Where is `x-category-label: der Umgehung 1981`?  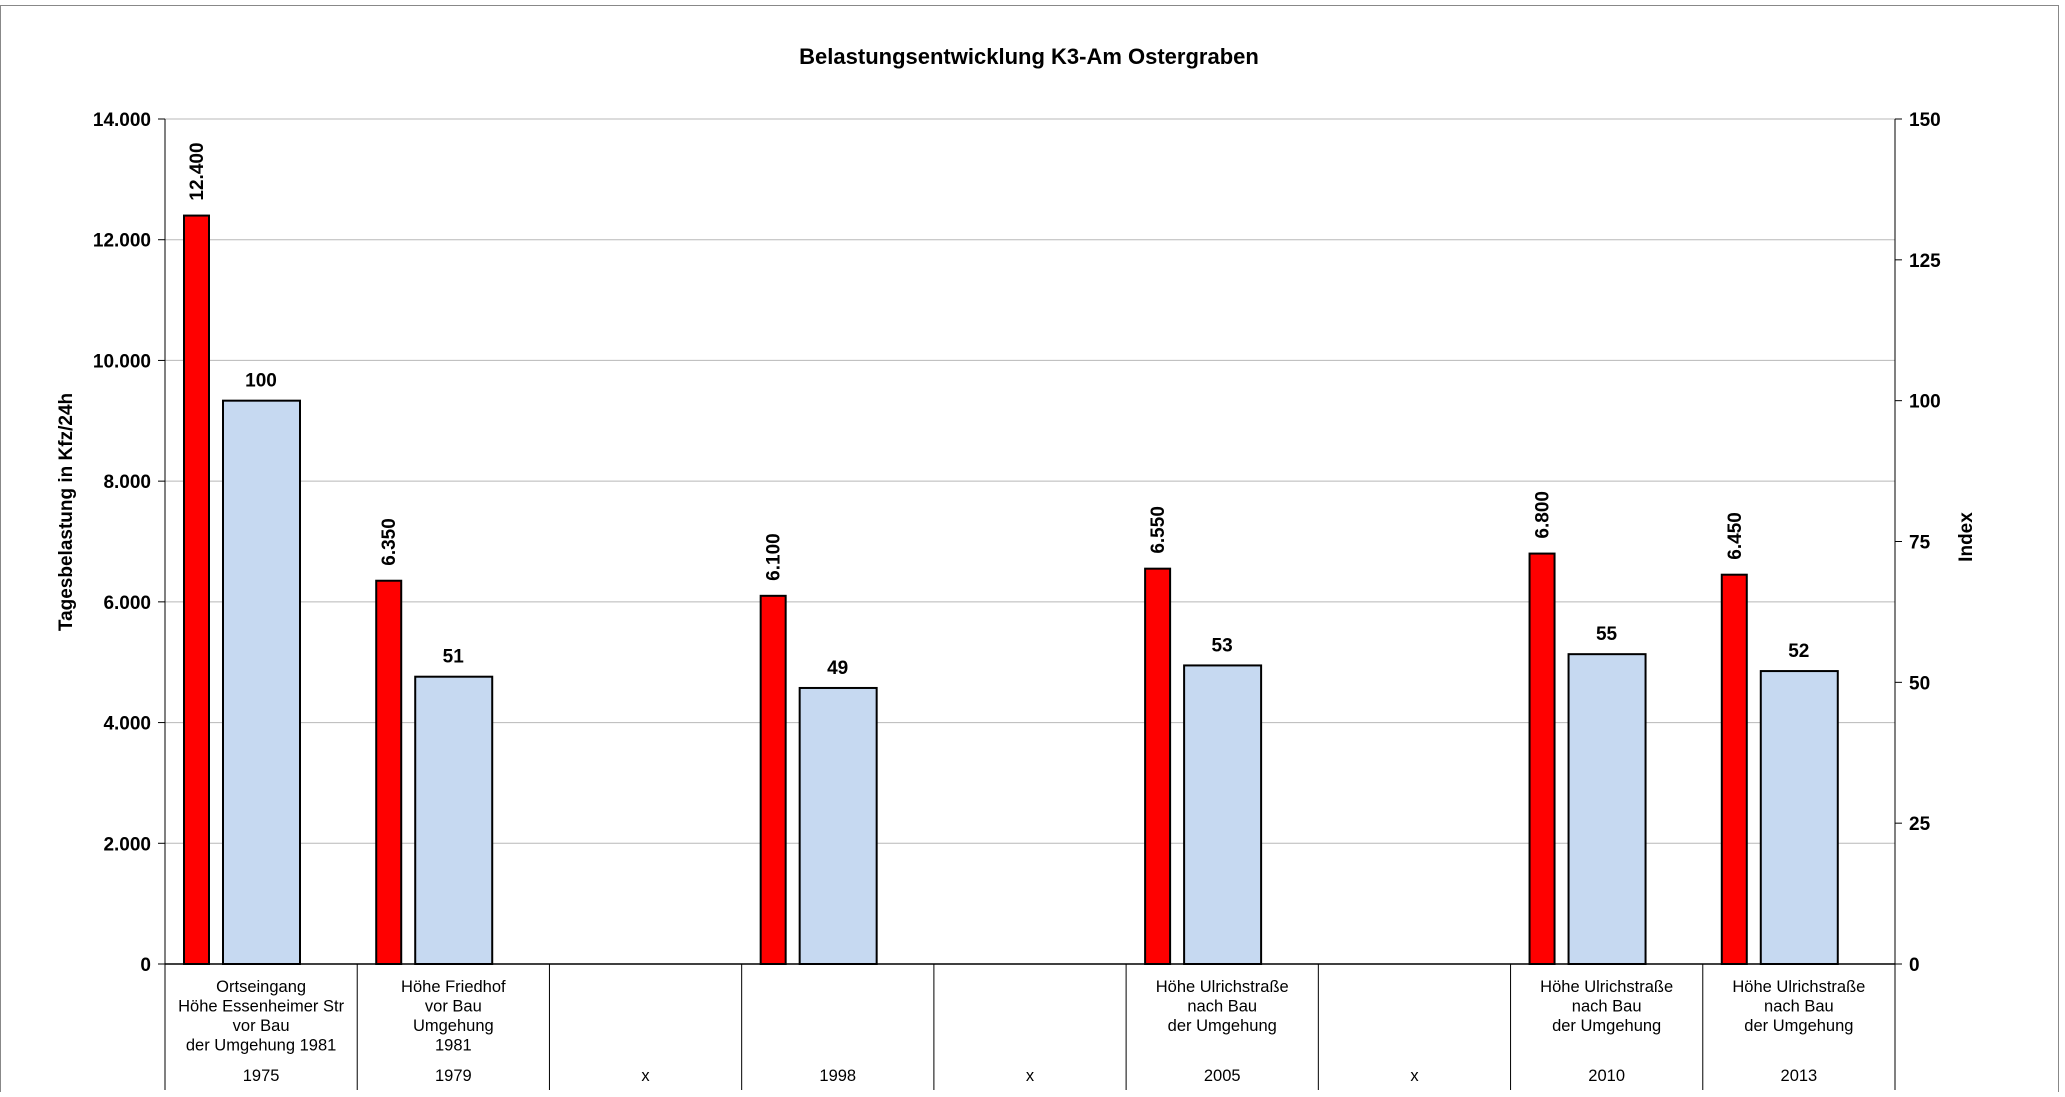 x-category-label: der Umgehung 1981 is located at coordinates (261, 1046).